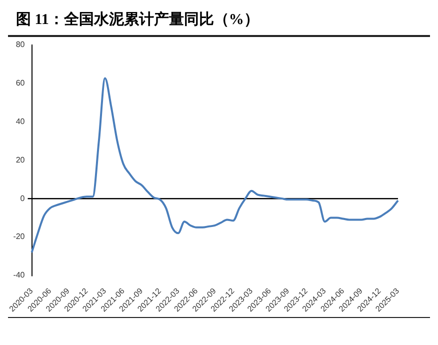  I want to click on y-tick-label: -40, so click(19, 275).